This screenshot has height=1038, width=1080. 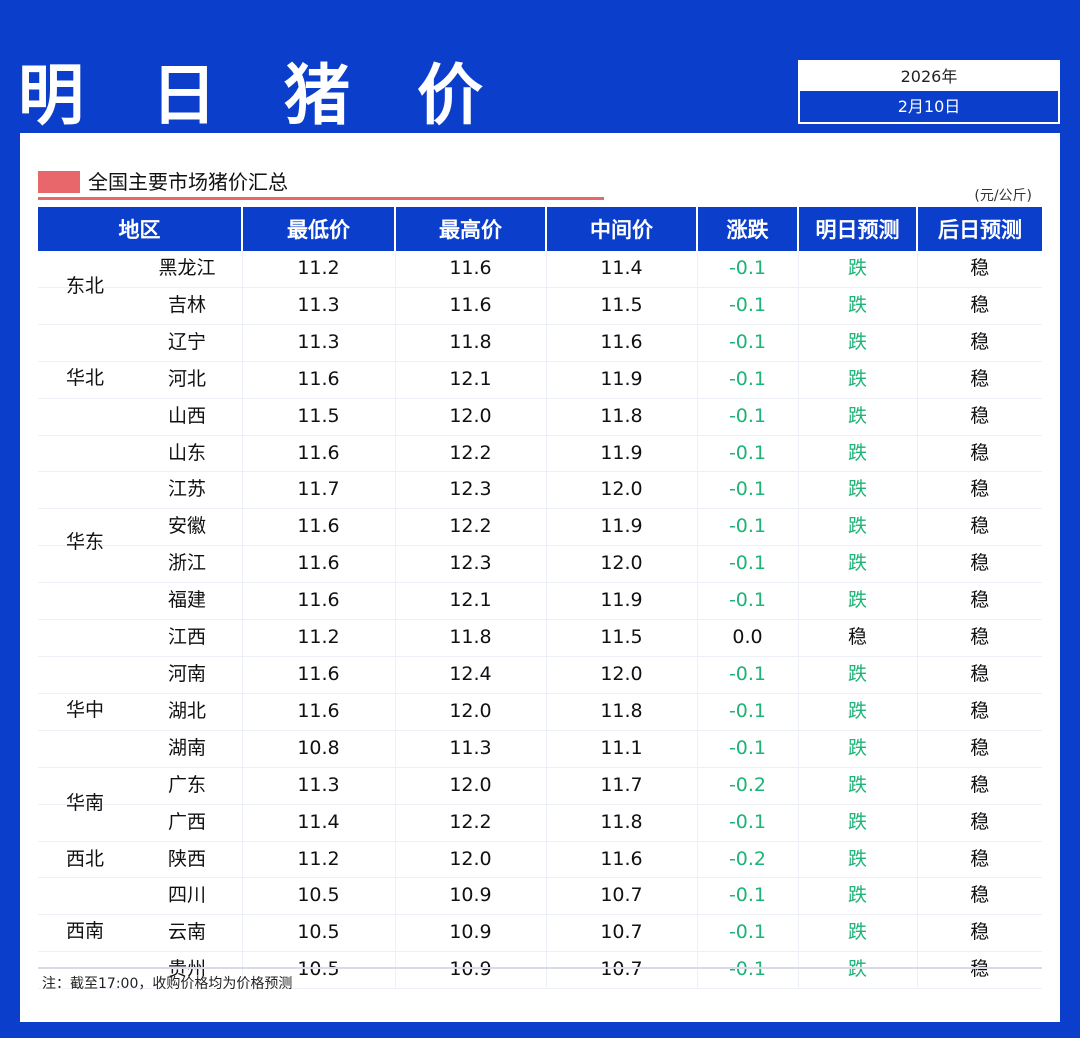 What do you see at coordinates (622, 564) in the screenshot?
I see `mid-price-cell: 12.0` at bounding box center [622, 564].